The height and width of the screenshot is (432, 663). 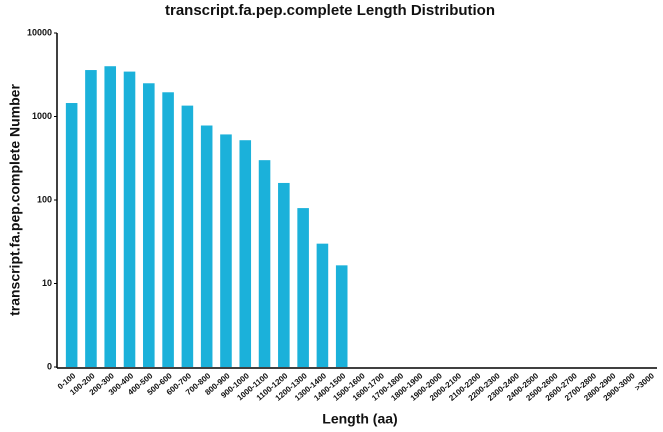 What do you see at coordinates (15, 200) in the screenshot?
I see `y-axis-label: transcript.fa.pep.complete Number` at bounding box center [15, 200].